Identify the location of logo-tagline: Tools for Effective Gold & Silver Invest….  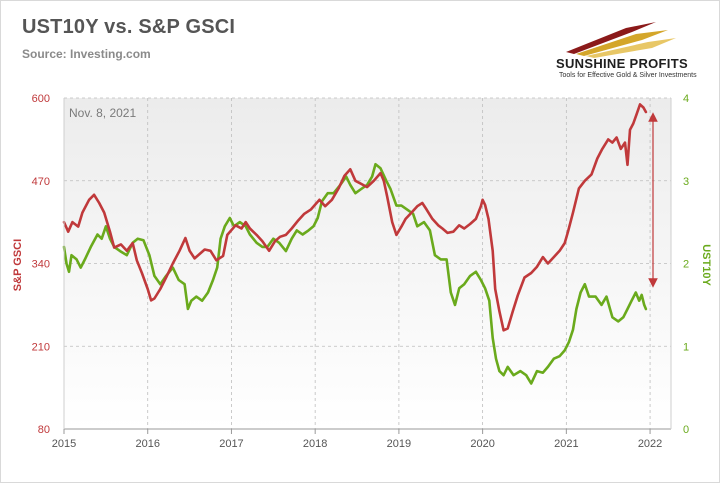
(628, 75).